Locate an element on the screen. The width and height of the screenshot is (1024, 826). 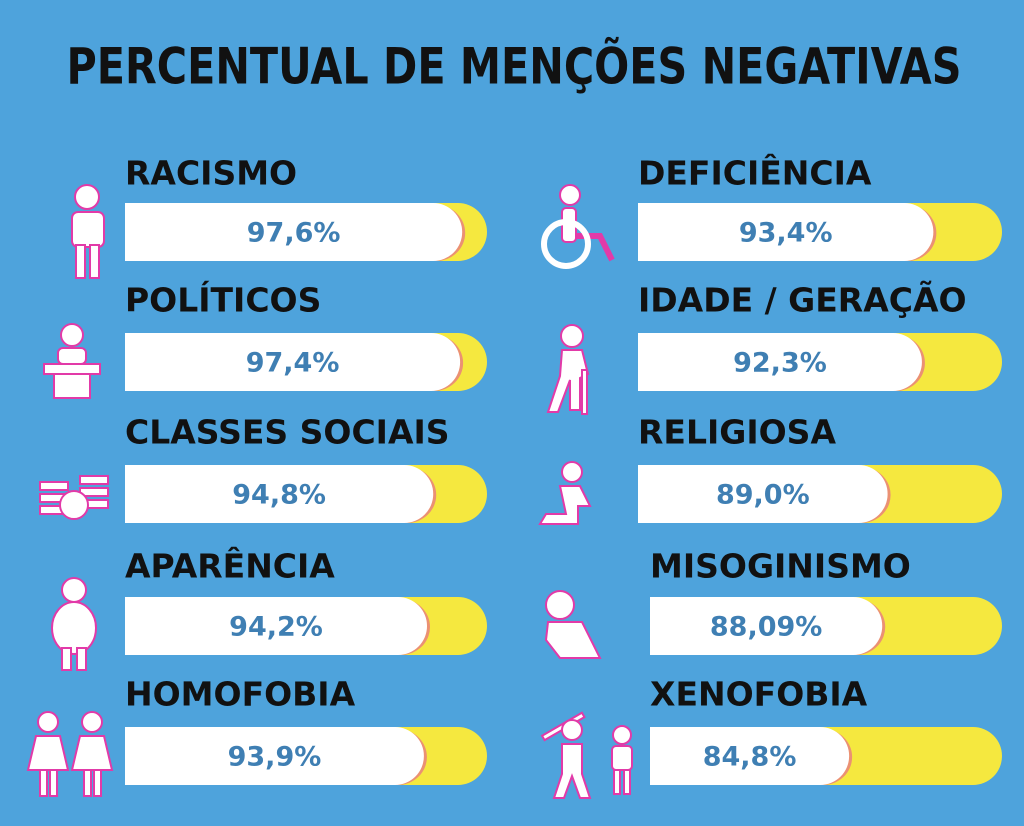
value-label: 92,3% is located at coordinates (780, 363).